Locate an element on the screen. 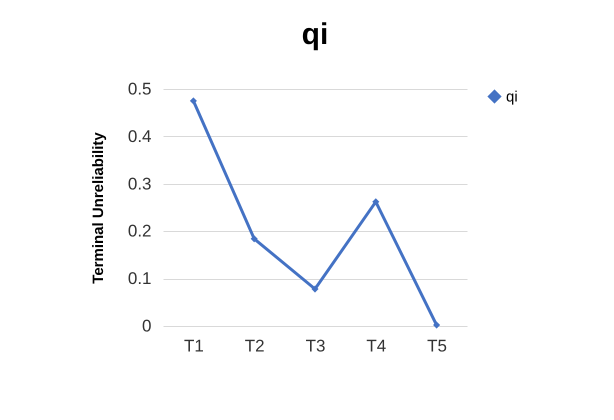 The image size is (614, 420). y-tick-label: 0.1 is located at coordinates (140, 278).